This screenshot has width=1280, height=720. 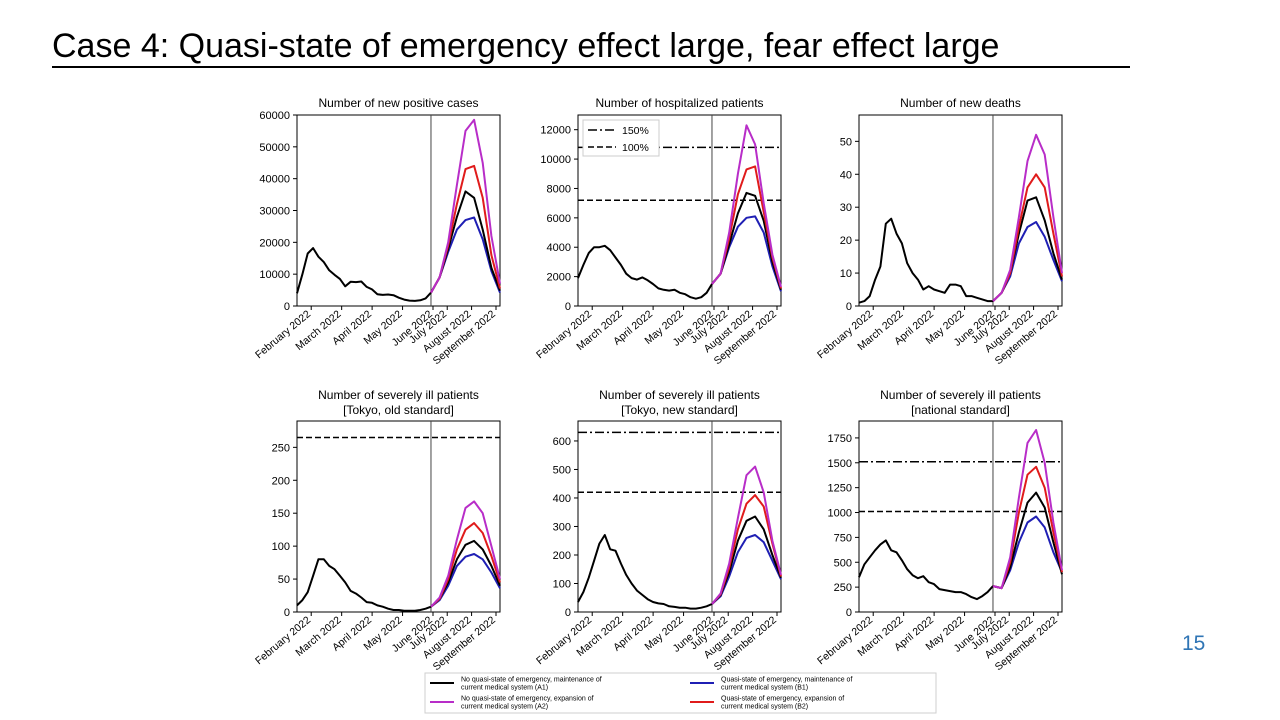 I want to click on y-tick-label: 300, so click(x=562, y=527).